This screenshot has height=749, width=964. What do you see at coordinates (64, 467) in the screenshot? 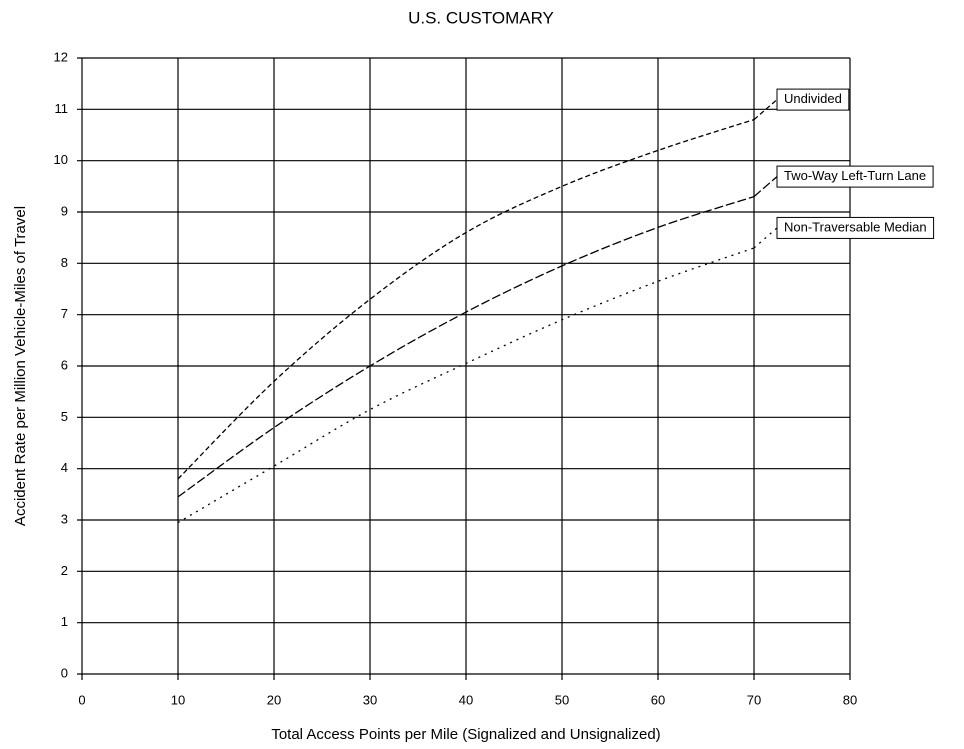
I see `y-tick-label: 4` at bounding box center [64, 467].